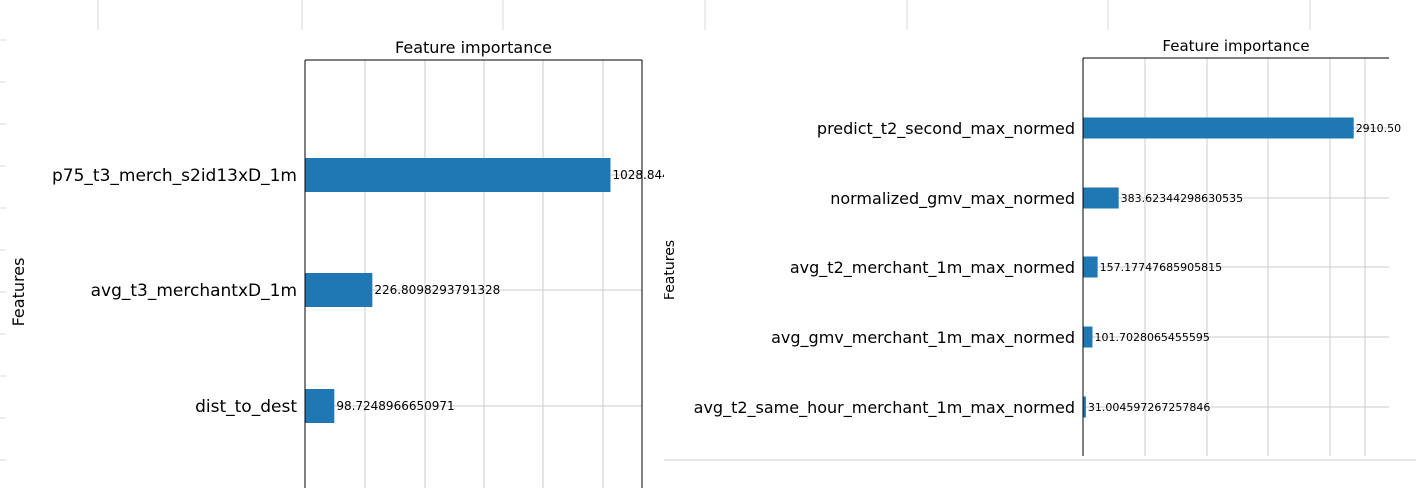 This screenshot has height=488, width=1416. I want to click on bar-value-label: 98.7248966650971, so click(395, 406).